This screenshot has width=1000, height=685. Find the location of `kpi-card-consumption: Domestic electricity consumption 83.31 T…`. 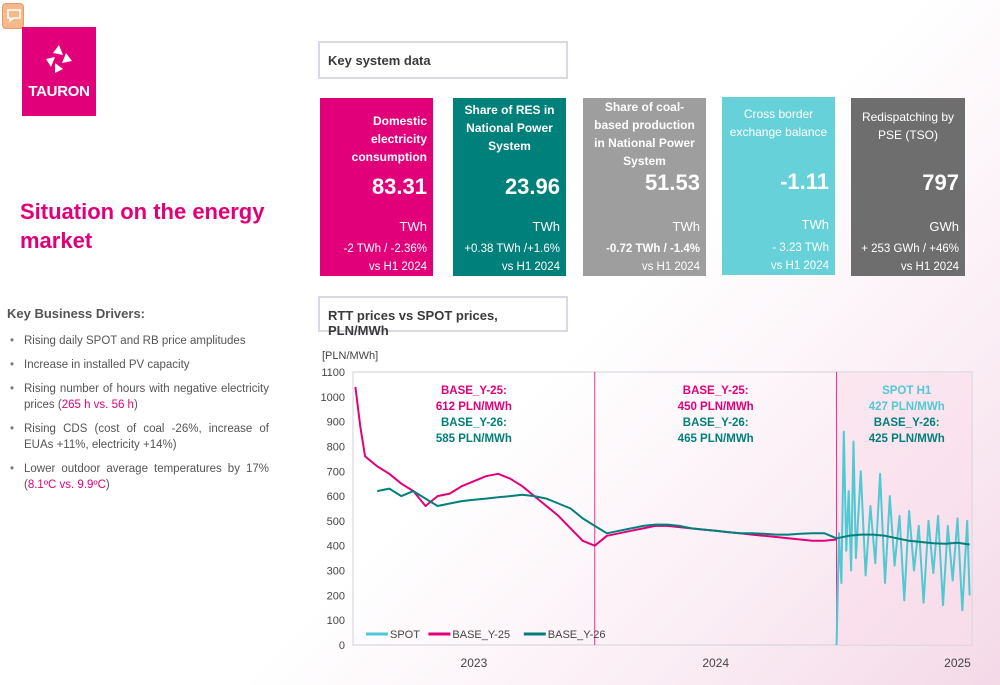

kpi-card-consumption: Domestic electricity consumption 83.31 T… is located at coordinates (376, 187).